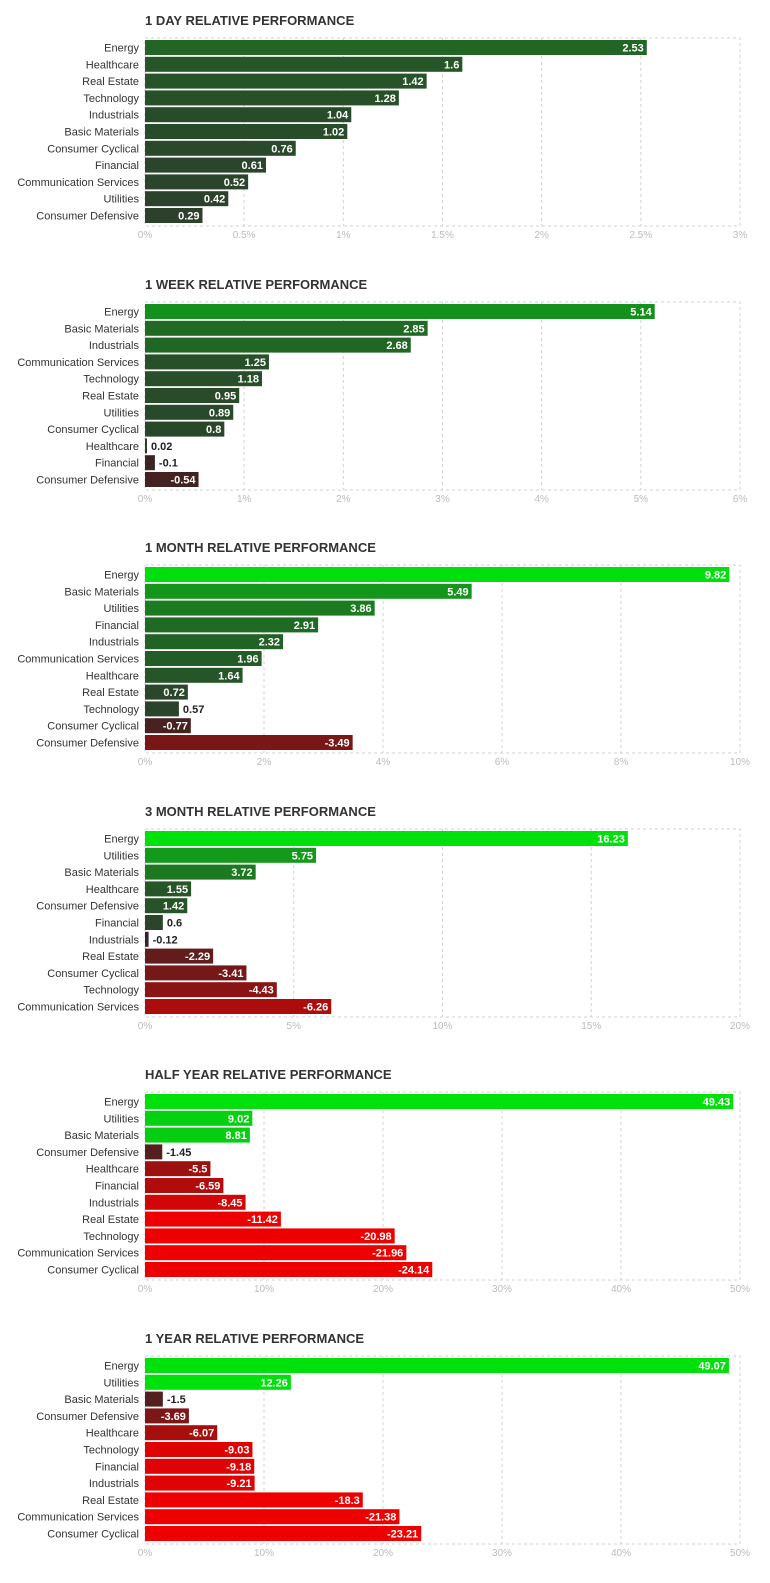  What do you see at coordinates (451, 65) in the screenshot?
I see `bar-value-label: 1.6` at bounding box center [451, 65].